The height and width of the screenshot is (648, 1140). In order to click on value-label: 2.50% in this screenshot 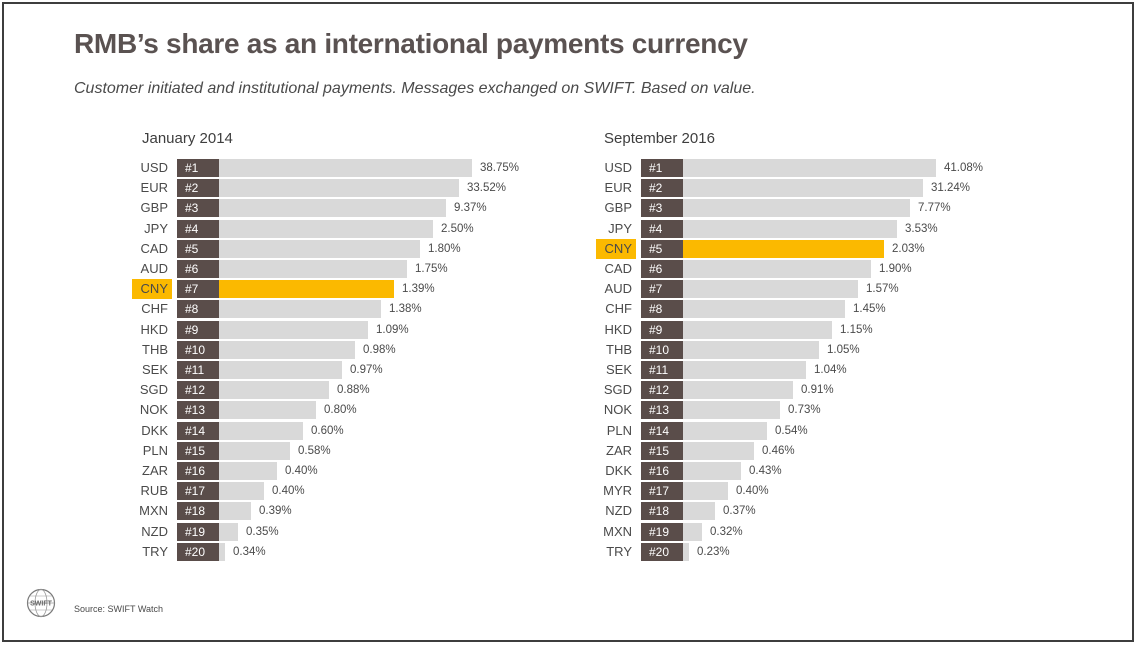, I will do `click(457, 229)`.